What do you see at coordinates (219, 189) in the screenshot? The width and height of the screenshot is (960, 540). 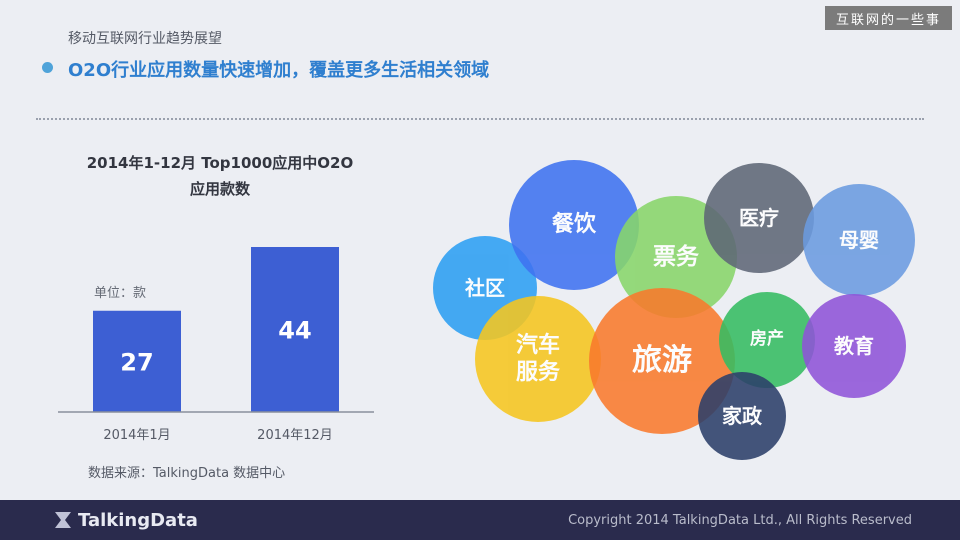 I see `chart-title-line2: 应用款数` at bounding box center [219, 189].